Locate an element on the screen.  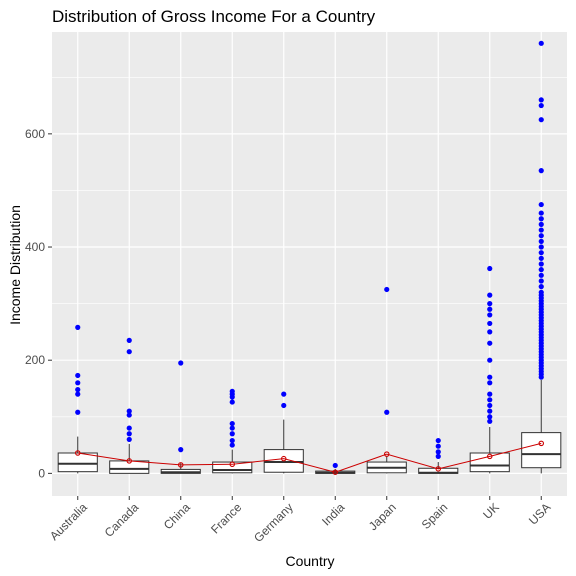
x-tick-label: Australia is located at coordinates (68, 521).